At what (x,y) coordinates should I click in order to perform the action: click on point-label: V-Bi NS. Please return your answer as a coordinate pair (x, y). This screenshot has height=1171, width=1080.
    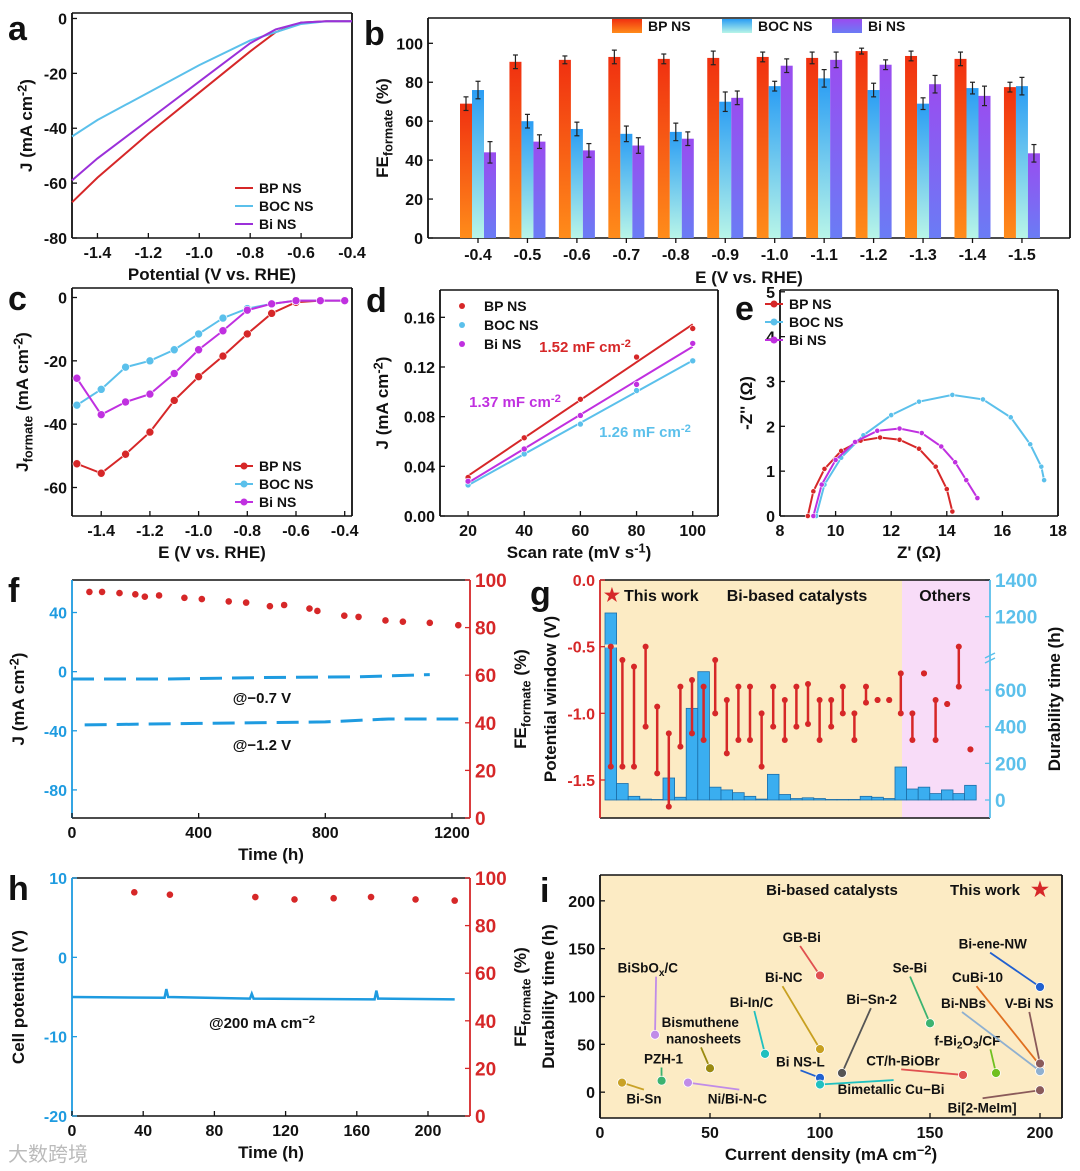
    Looking at the image, I should click on (1029, 1003).